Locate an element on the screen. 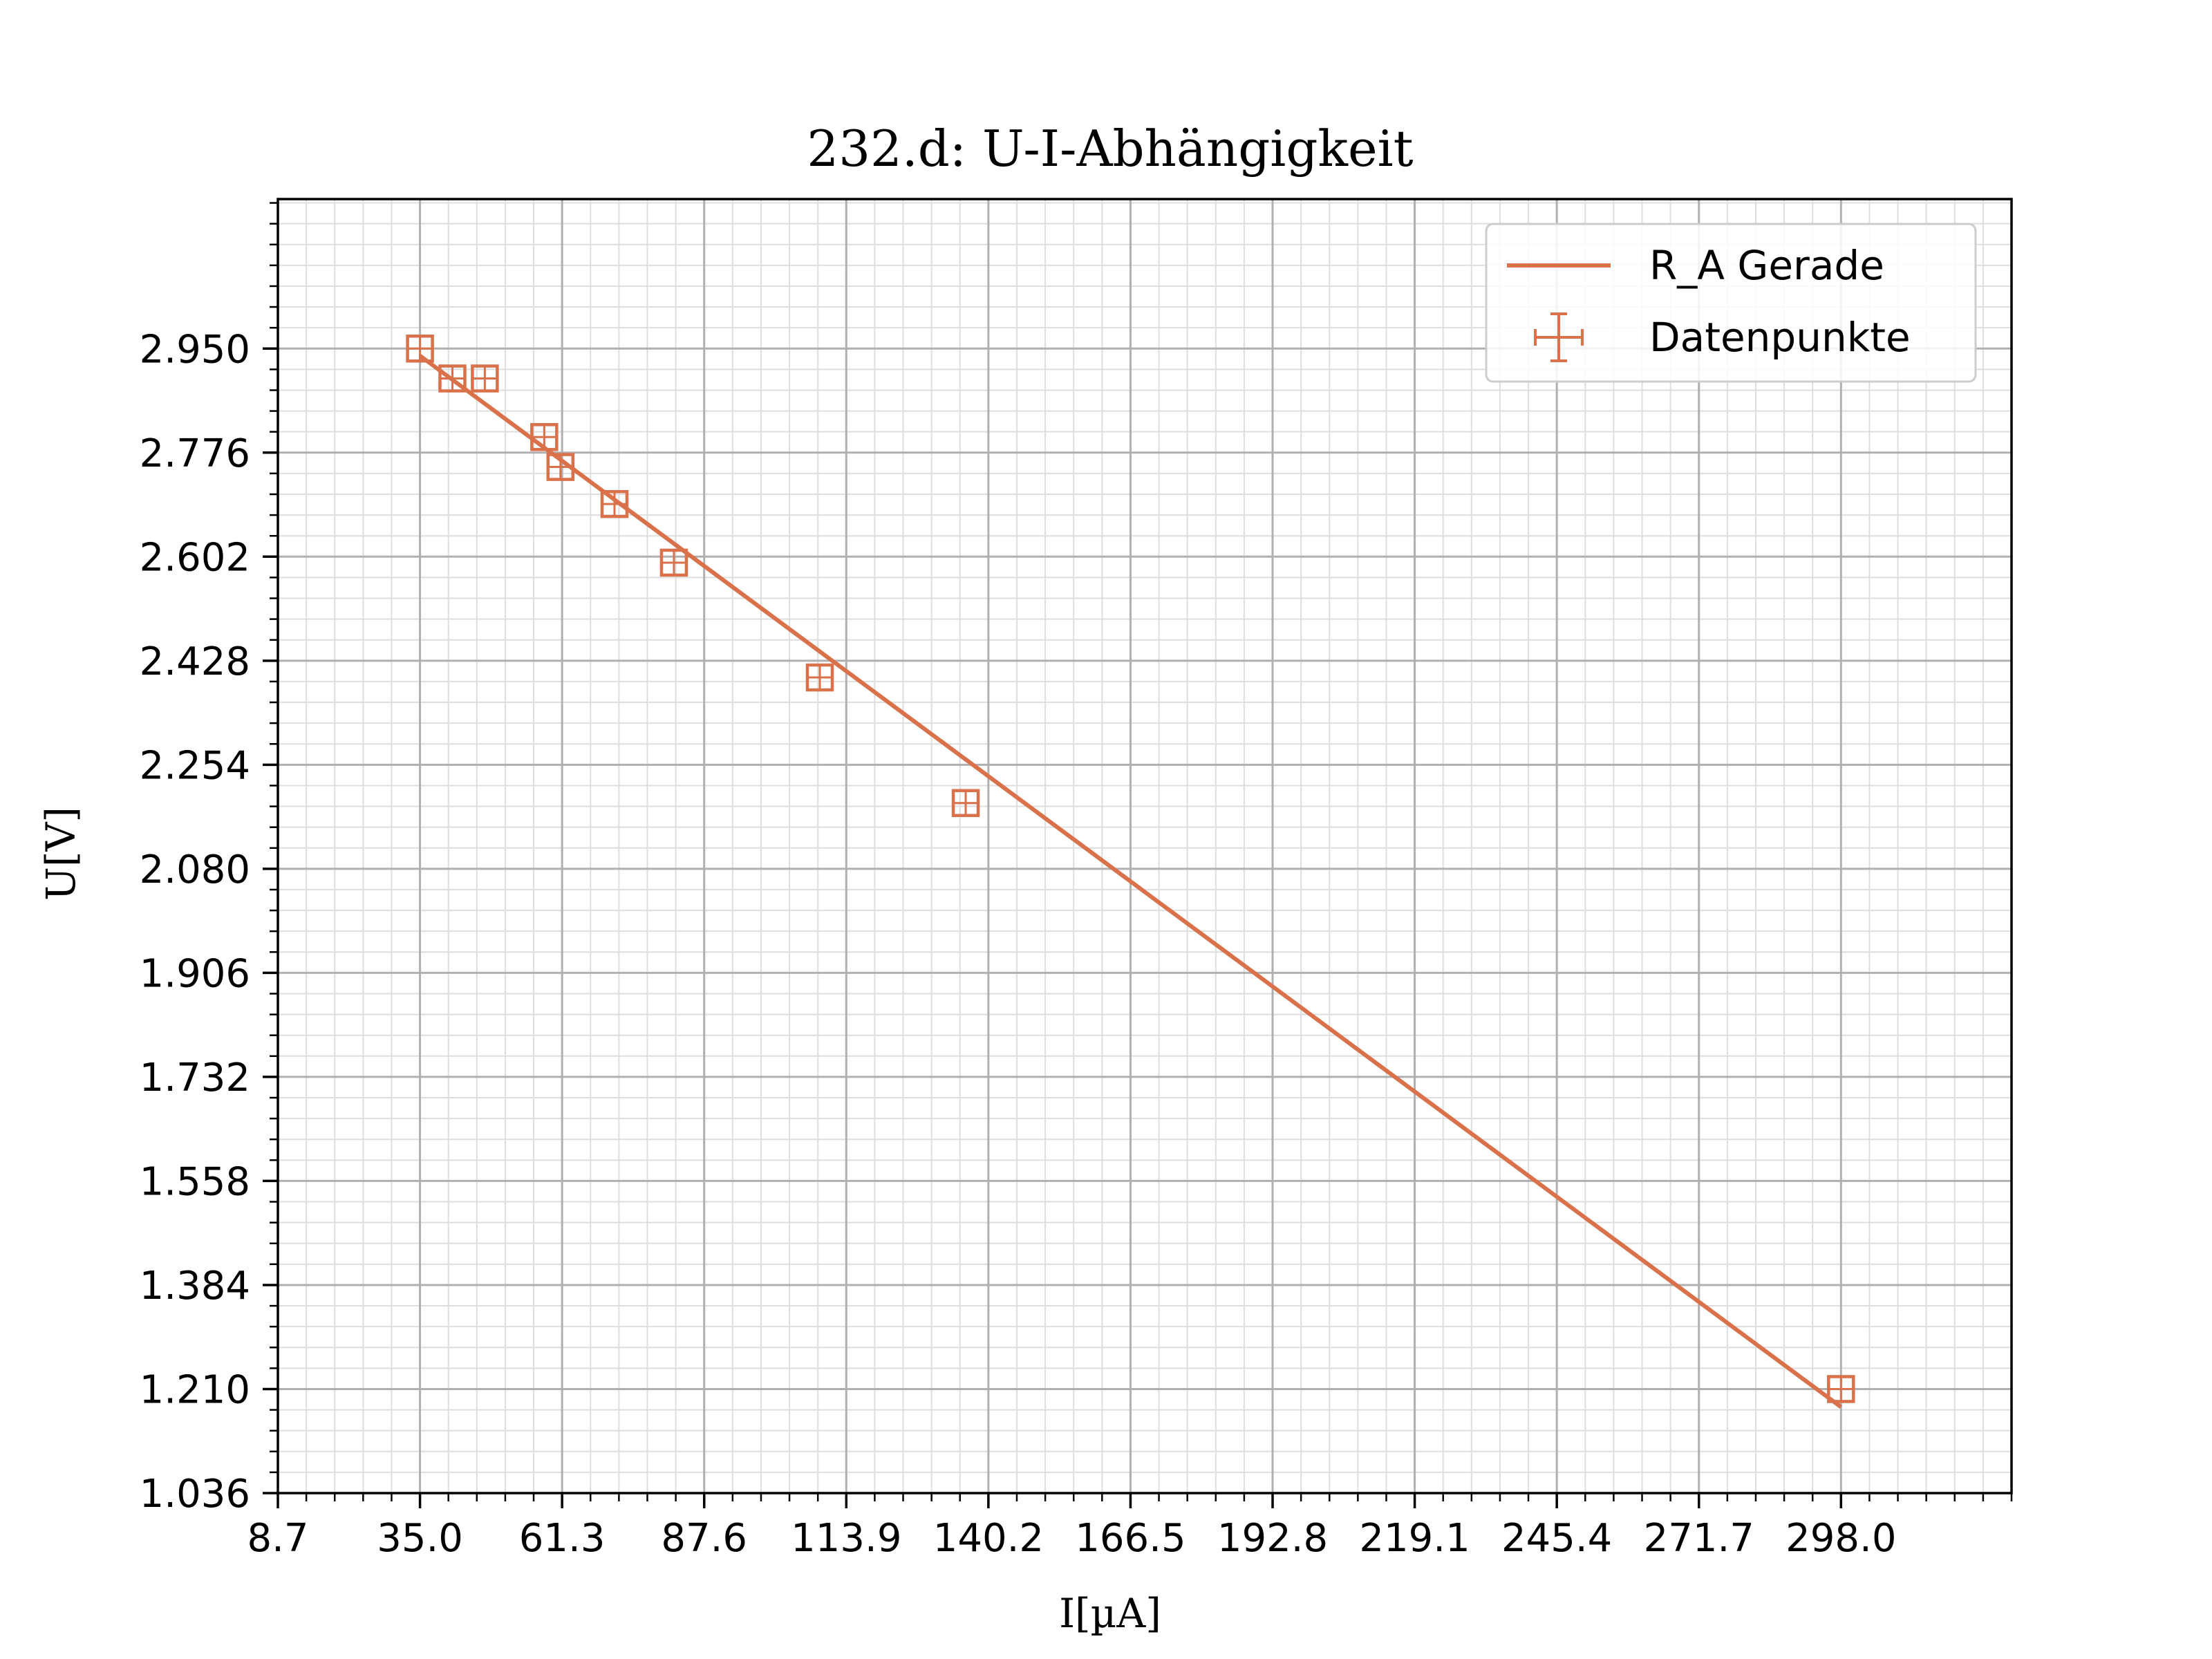  y-tick-label: 2.080 is located at coordinates (195, 869).